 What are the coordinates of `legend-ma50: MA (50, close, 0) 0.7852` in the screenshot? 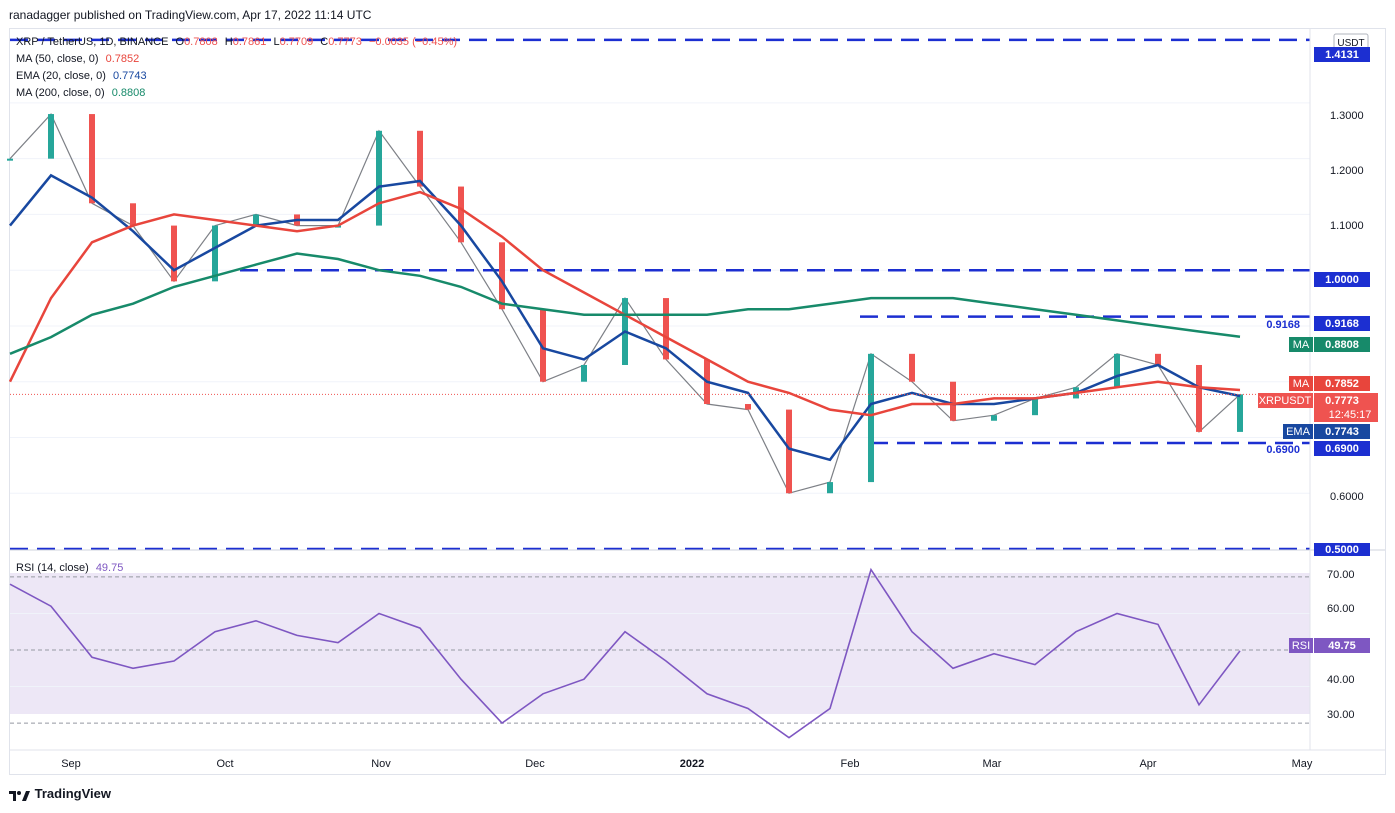 It's located at (79, 59).